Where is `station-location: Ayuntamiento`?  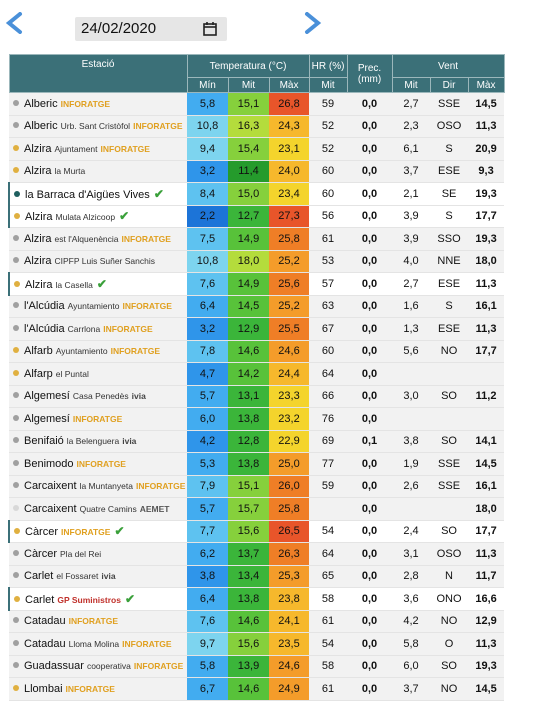 station-location: Ayuntamiento is located at coordinates (93, 306).